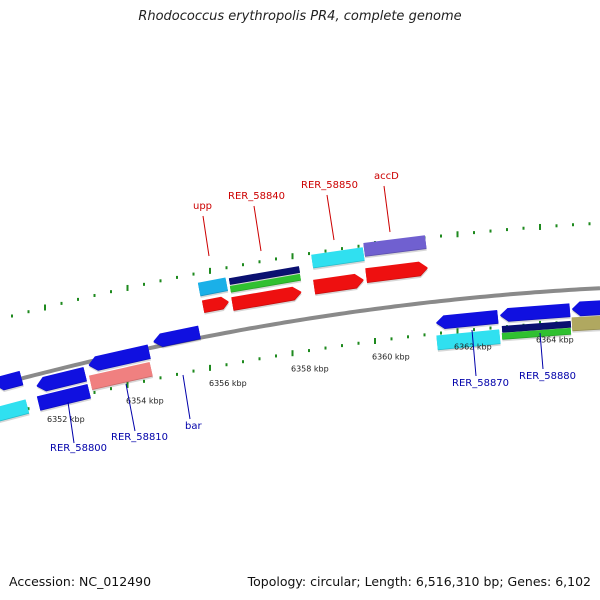 This screenshot has height=600, width=600. What do you see at coordinates (391, 356) in the screenshot?
I see `scale-label: 6360 kbp` at bounding box center [391, 356].